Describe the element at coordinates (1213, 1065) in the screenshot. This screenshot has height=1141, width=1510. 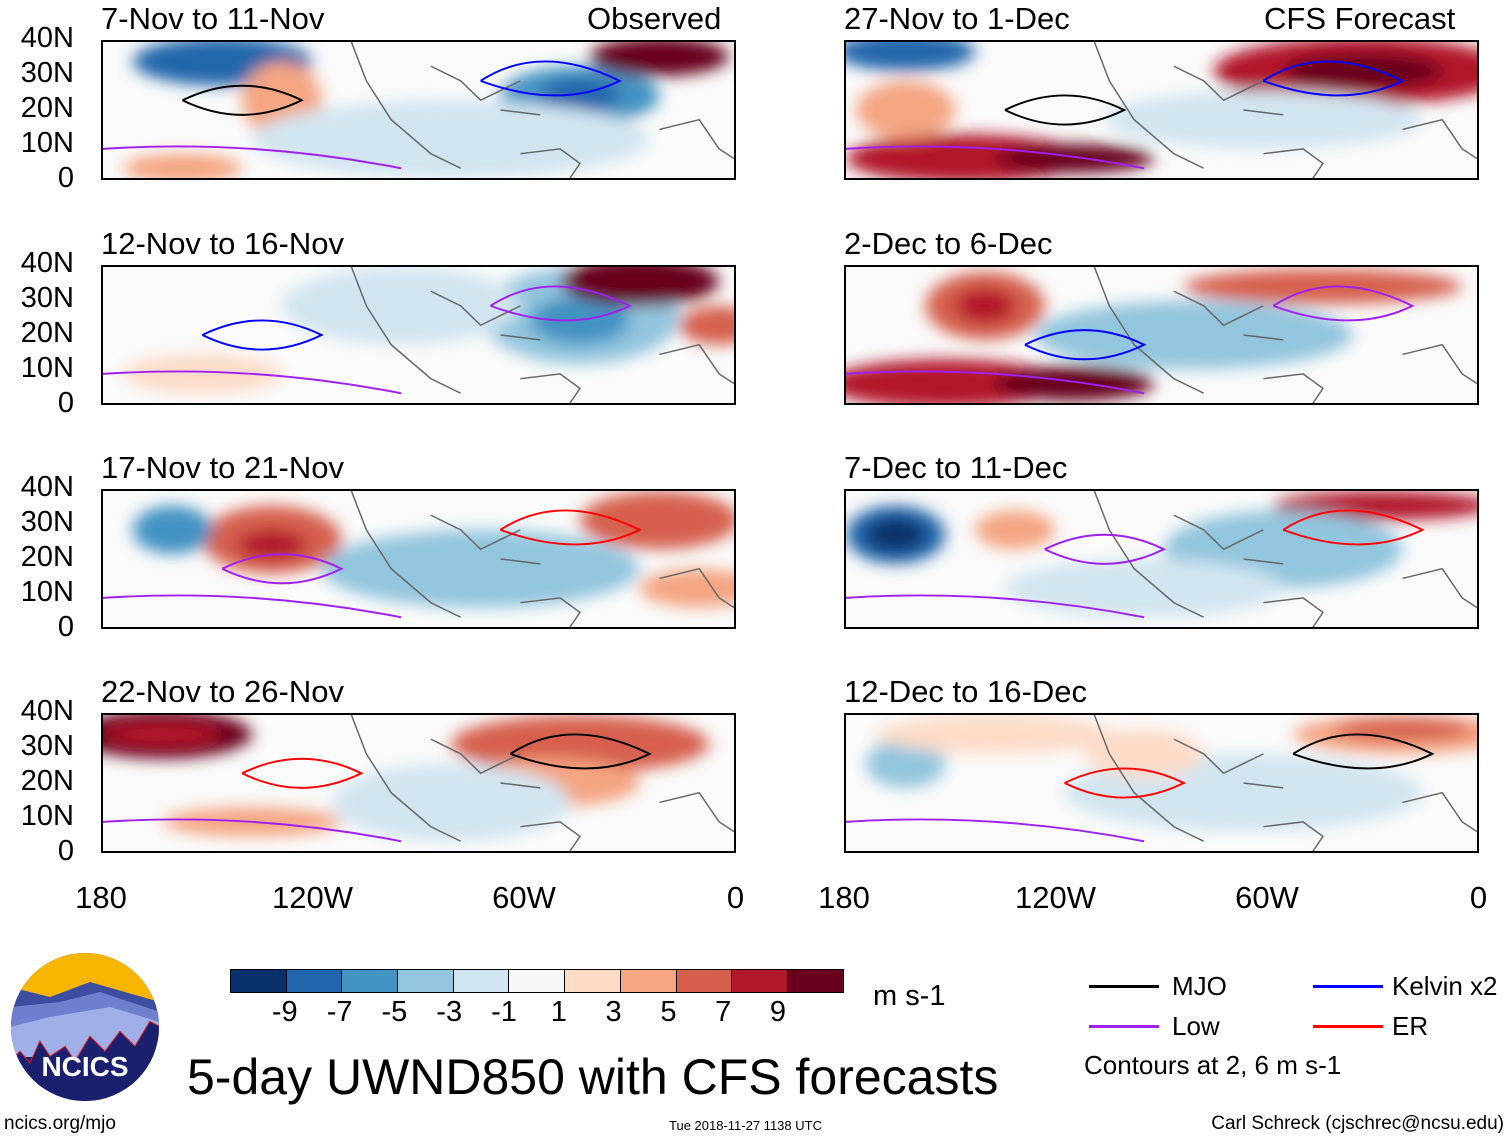
I see `contour-note: Contours at 2, 6 m s-1` at that location.